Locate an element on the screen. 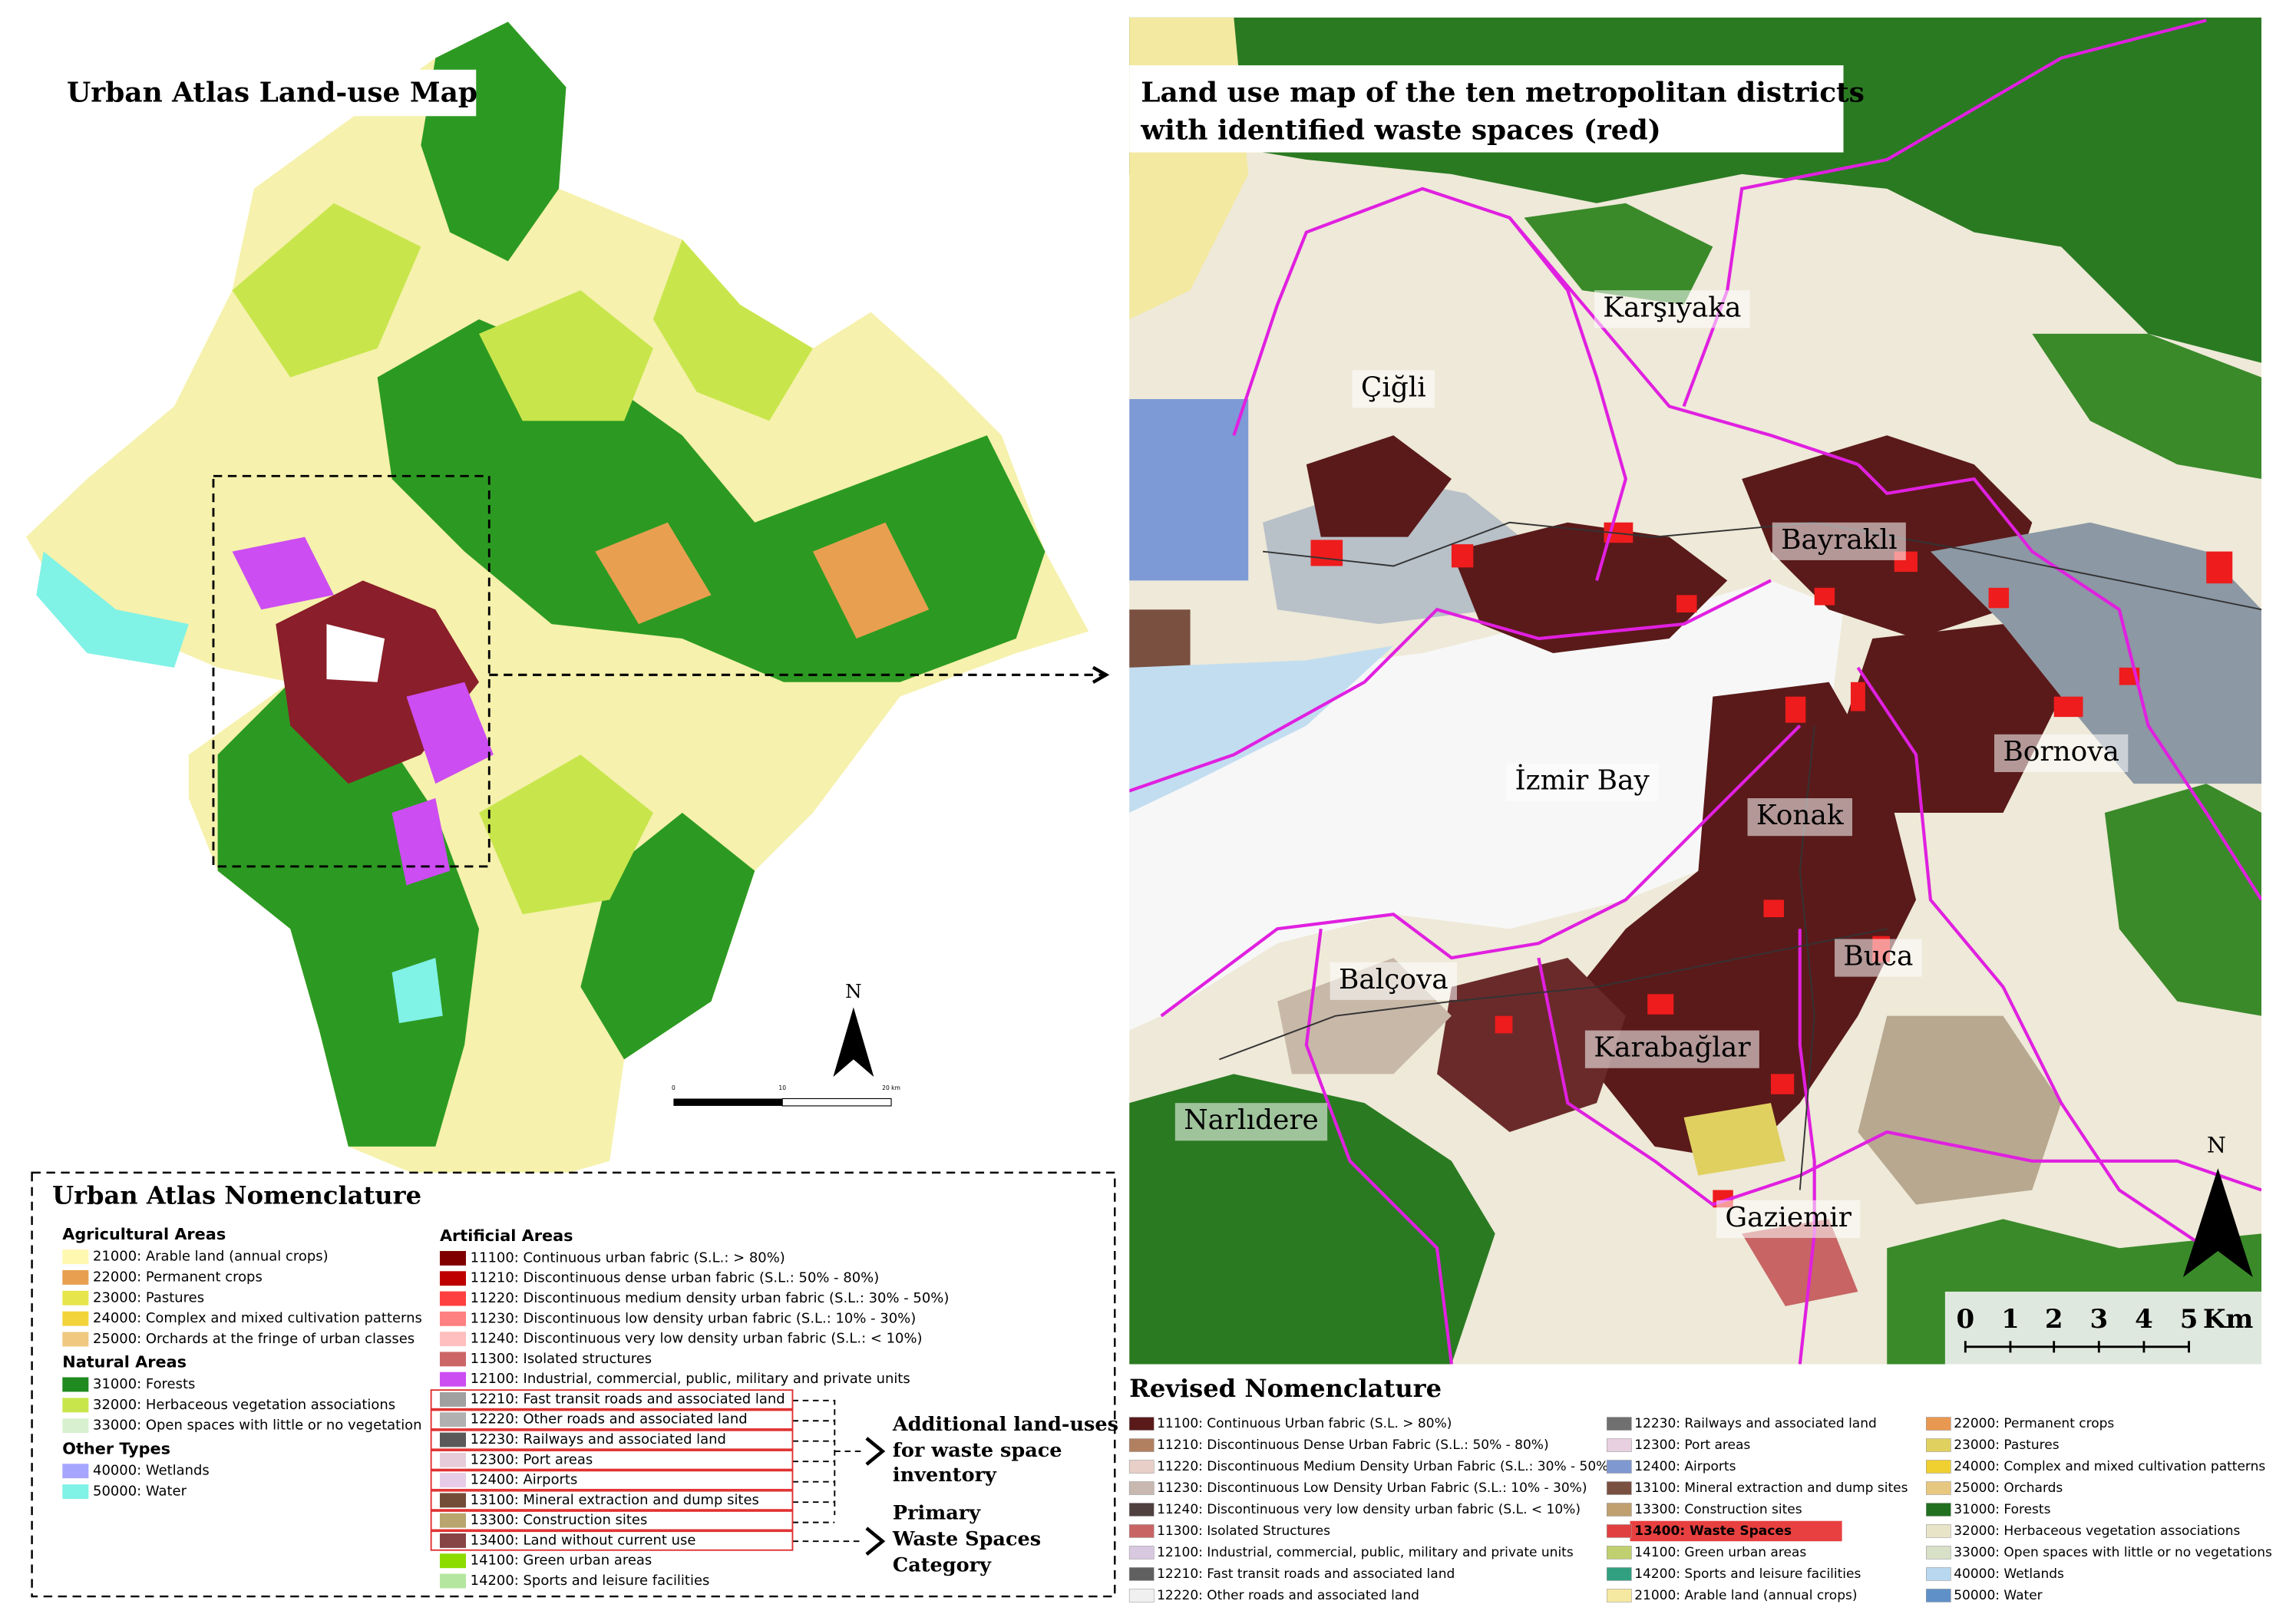  place-label: Narlıdere is located at coordinates (1251, 1120).